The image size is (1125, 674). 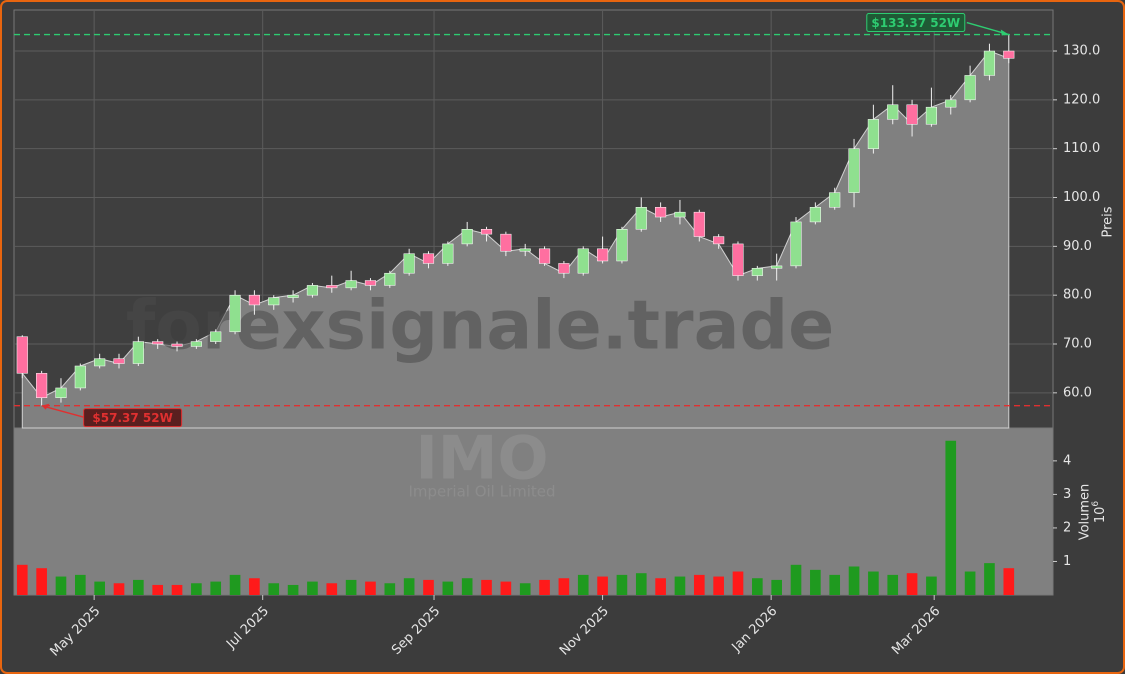 I want to click on y-tick-label: 90.0, so click(x=1077, y=246).